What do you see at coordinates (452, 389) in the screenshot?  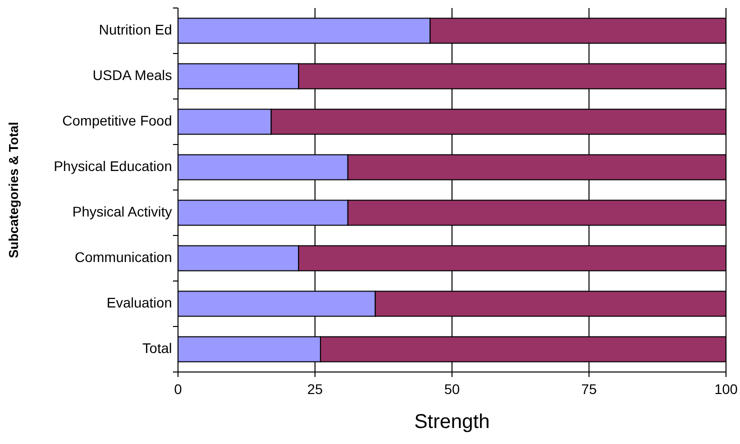 I see `x-tick-label: 50` at bounding box center [452, 389].